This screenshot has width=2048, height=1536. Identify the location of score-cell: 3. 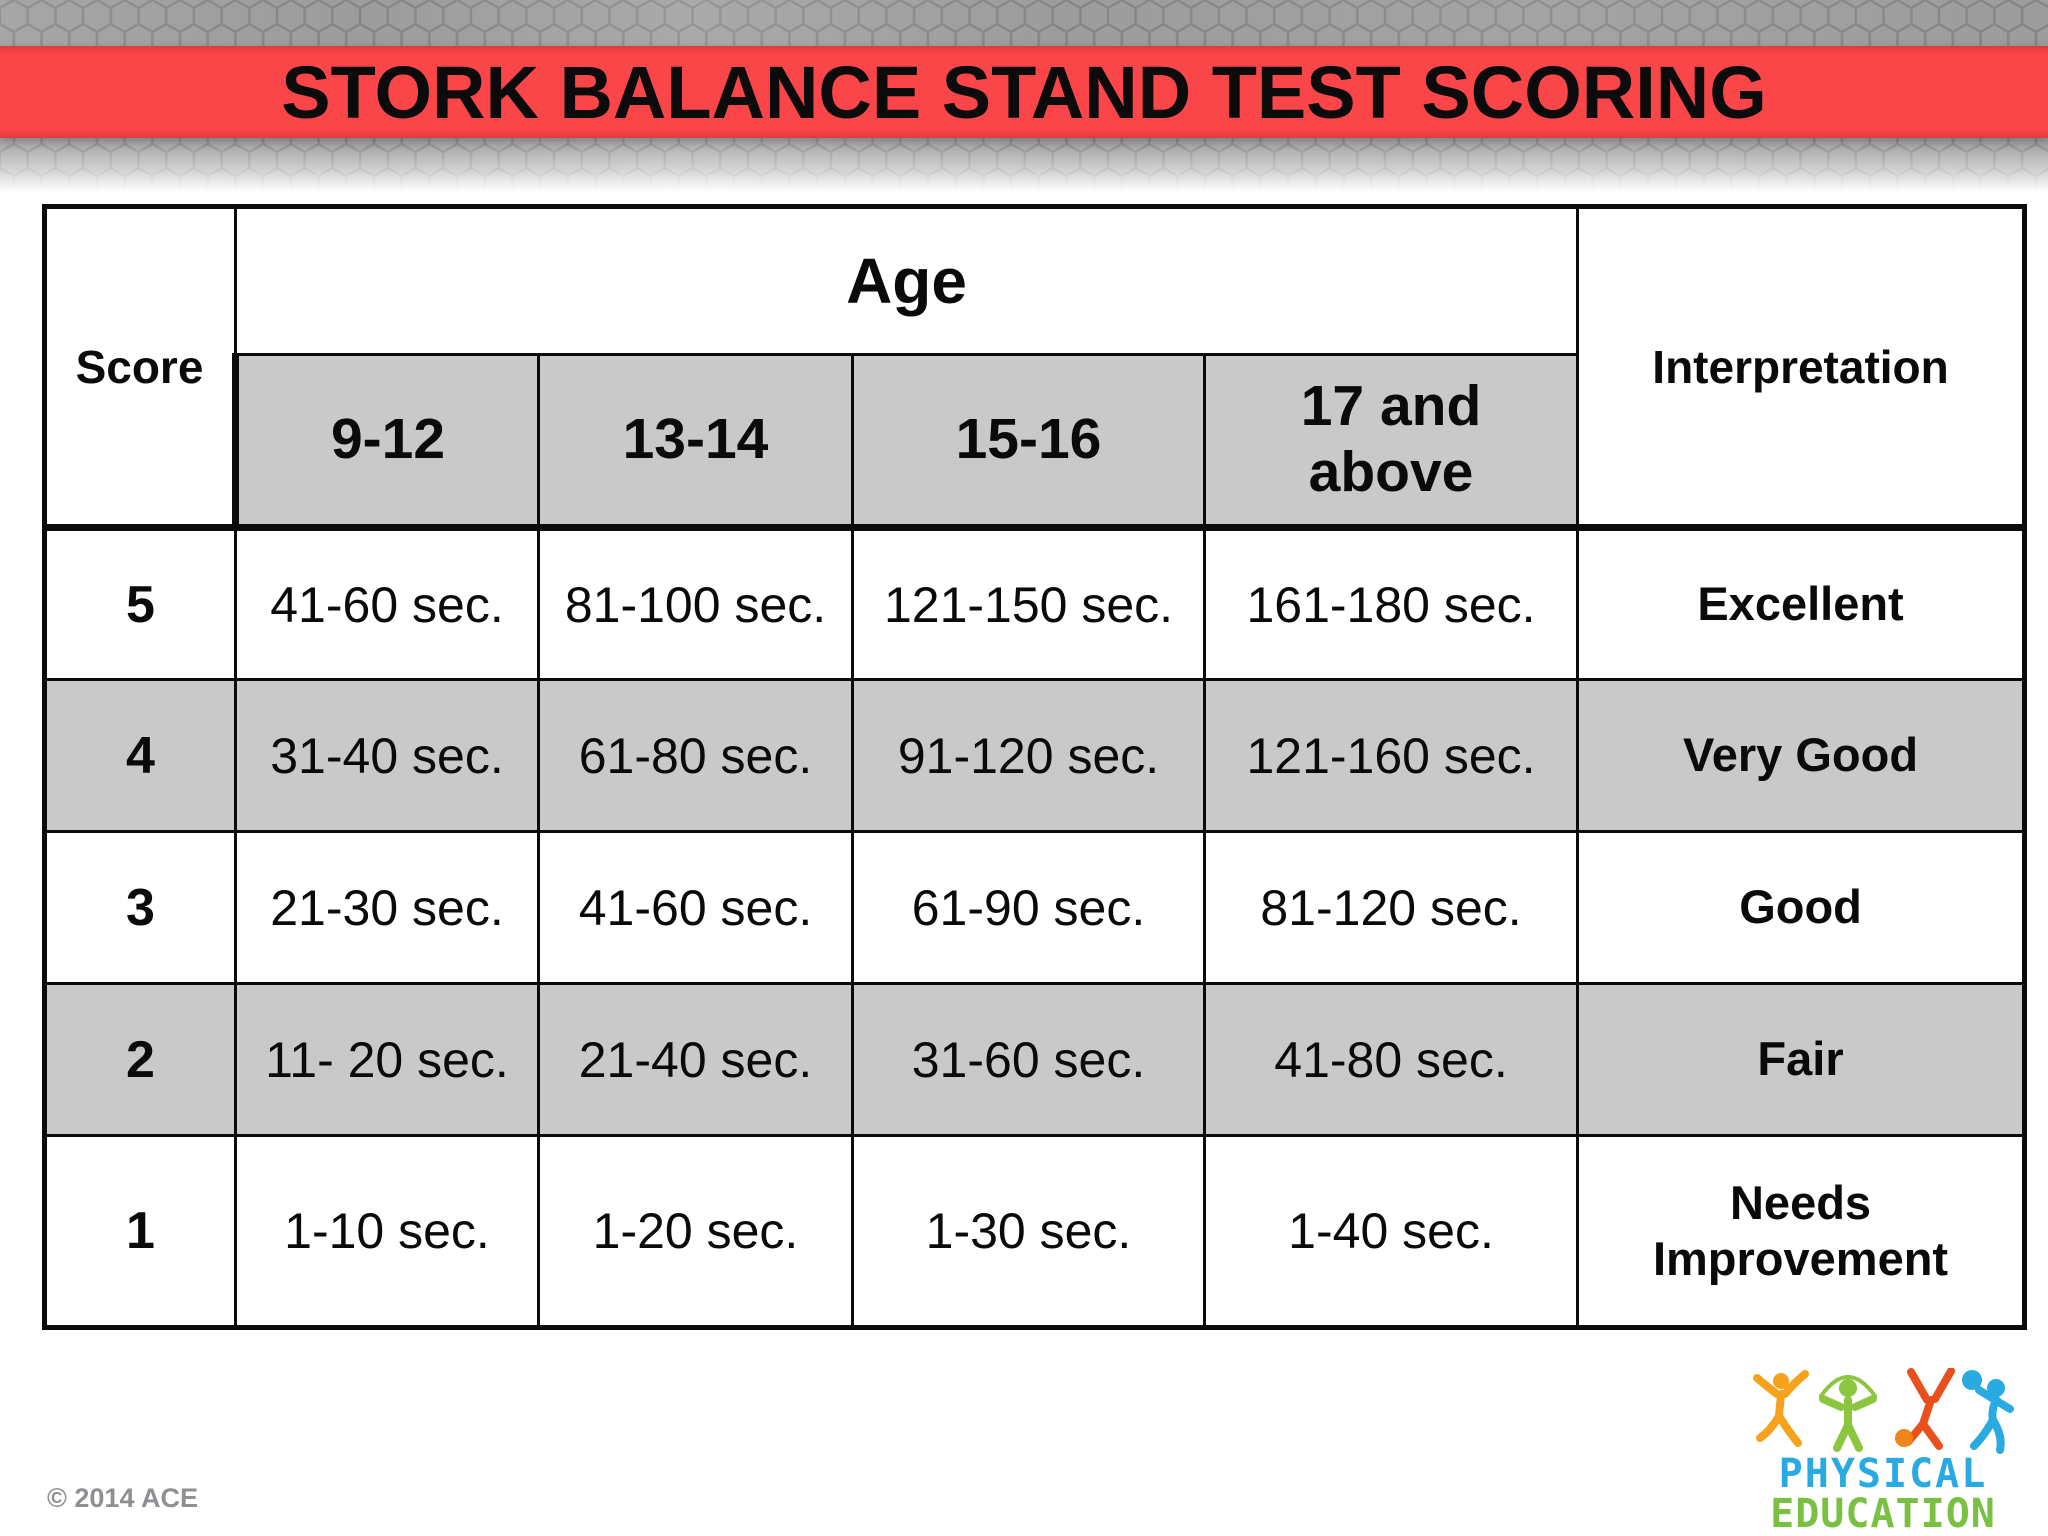
(140, 907).